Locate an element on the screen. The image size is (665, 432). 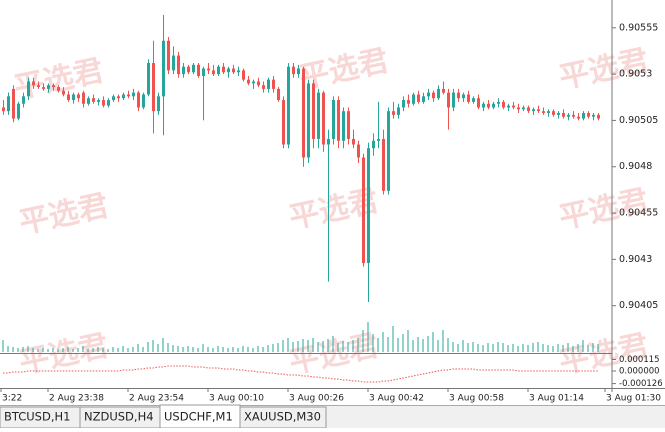
x-tick-label: 3 Aug 01:30 is located at coordinates (633, 399).